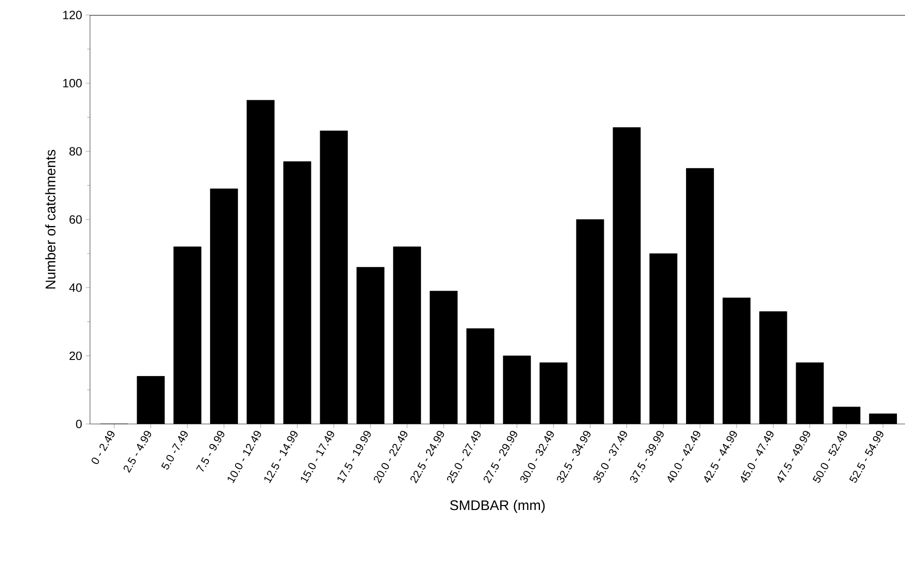 This screenshot has width=905, height=574. Describe the element at coordinates (50, 219) in the screenshot. I see `y-axis-title: Number of catchments` at that location.